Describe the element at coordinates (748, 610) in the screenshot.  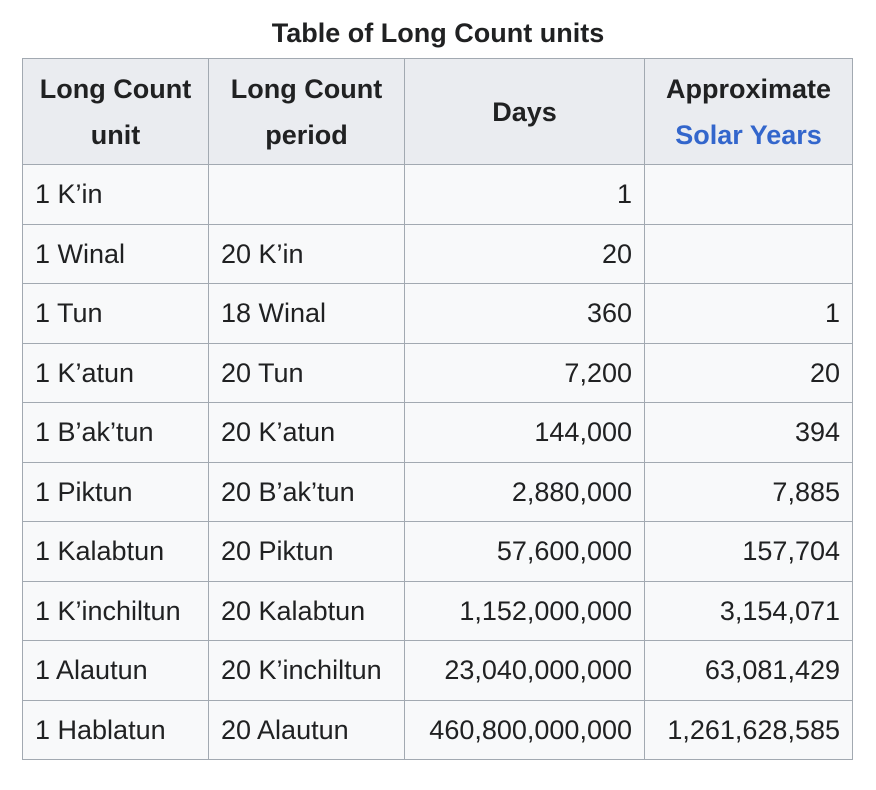
I see `cell-solar-years: 3,154,071` at that location.